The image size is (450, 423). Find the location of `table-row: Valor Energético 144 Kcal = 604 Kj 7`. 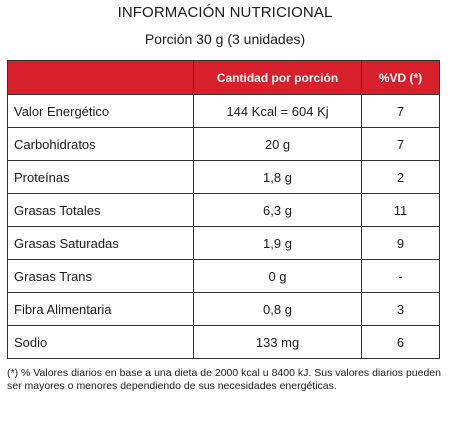

table-row: Valor Energético 144 Kcal = 604 Kj 7 is located at coordinates (223, 111).